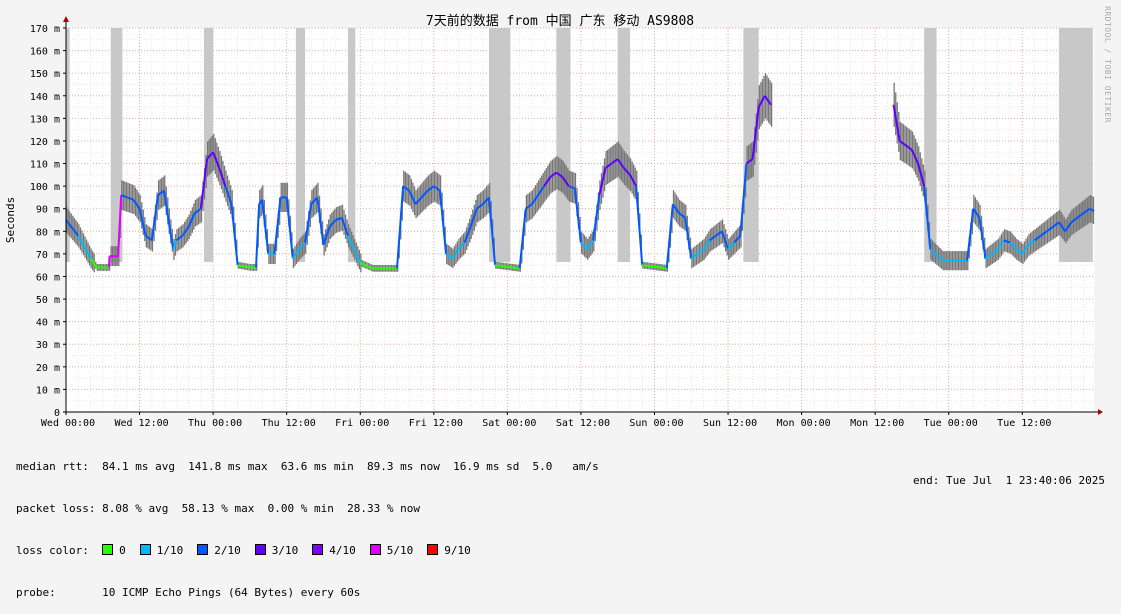 Image resolution: width=1121 pixels, height=614 pixels. I want to click on y-tick-label: 90 m, so click(48, 210).